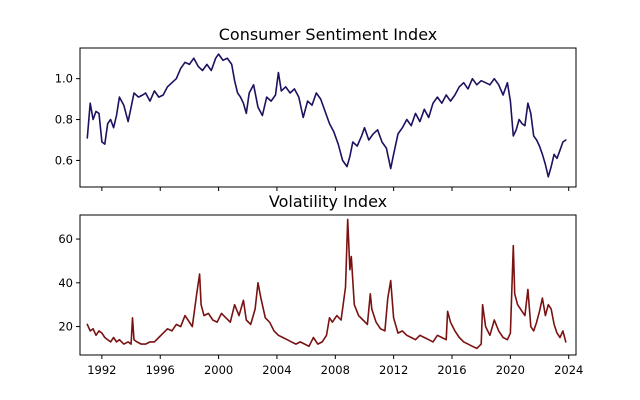  I want to click on y-tick-label: 0.8, so click(64, 120).